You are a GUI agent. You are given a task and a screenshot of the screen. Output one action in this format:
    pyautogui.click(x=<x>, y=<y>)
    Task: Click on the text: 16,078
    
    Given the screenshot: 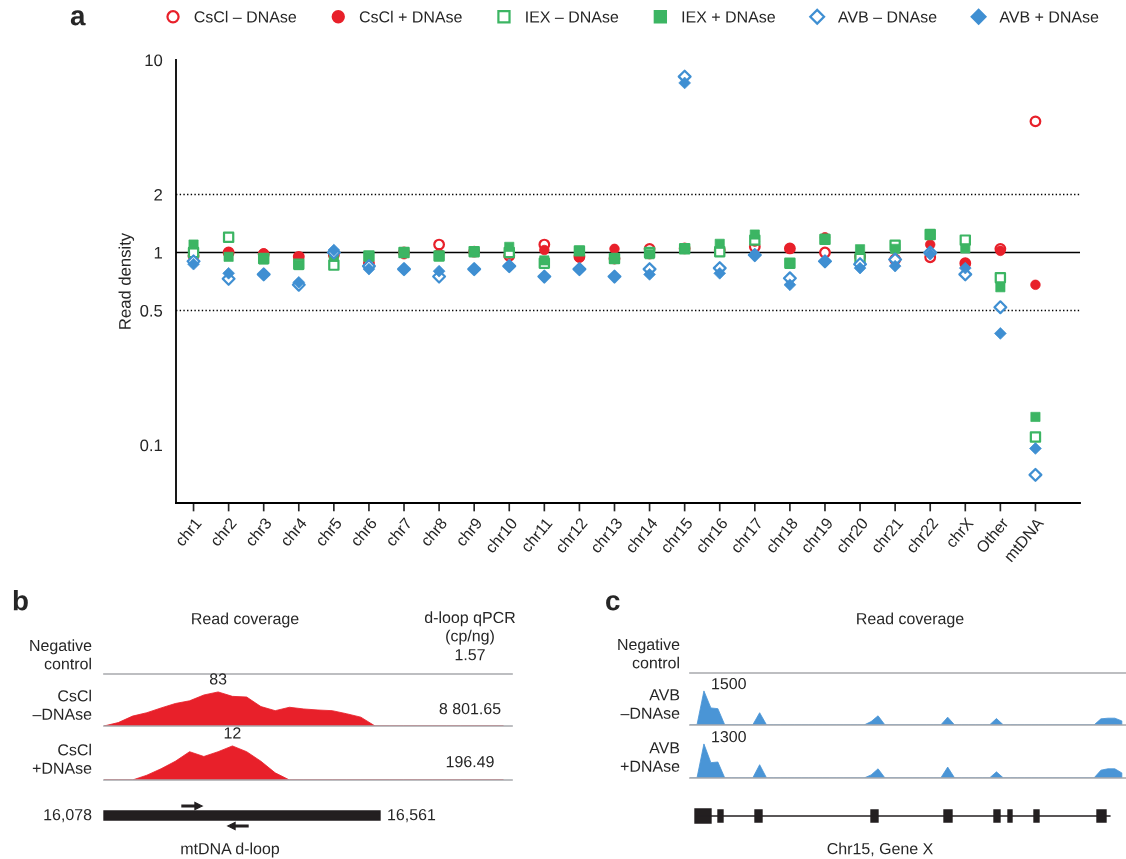 What is the action you would take?
    pyautogui.click(x=68, y=815)
    